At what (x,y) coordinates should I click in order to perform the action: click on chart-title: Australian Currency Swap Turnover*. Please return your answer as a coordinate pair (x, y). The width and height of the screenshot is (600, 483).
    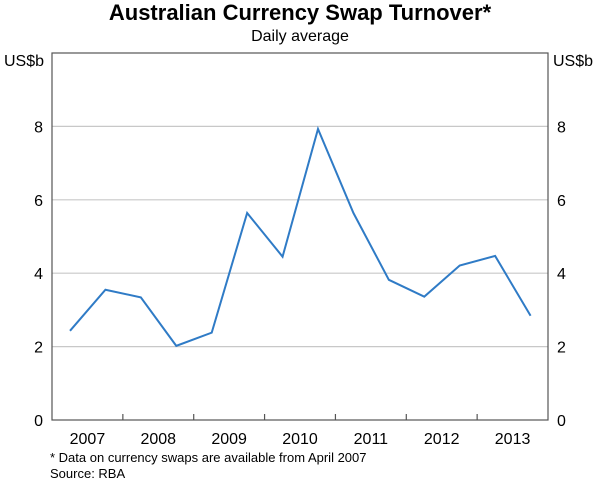
    Looking at the image, I should click on (300, 12).